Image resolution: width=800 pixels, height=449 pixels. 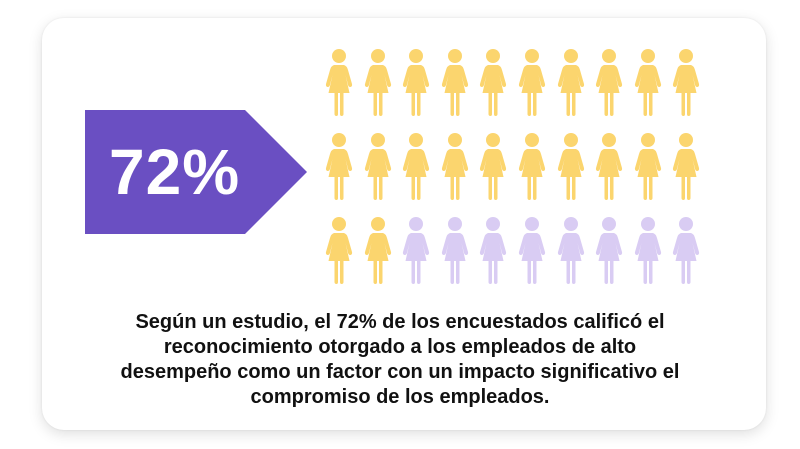 I want to click on banner-arrow-shape, so click(x=196, y=172).